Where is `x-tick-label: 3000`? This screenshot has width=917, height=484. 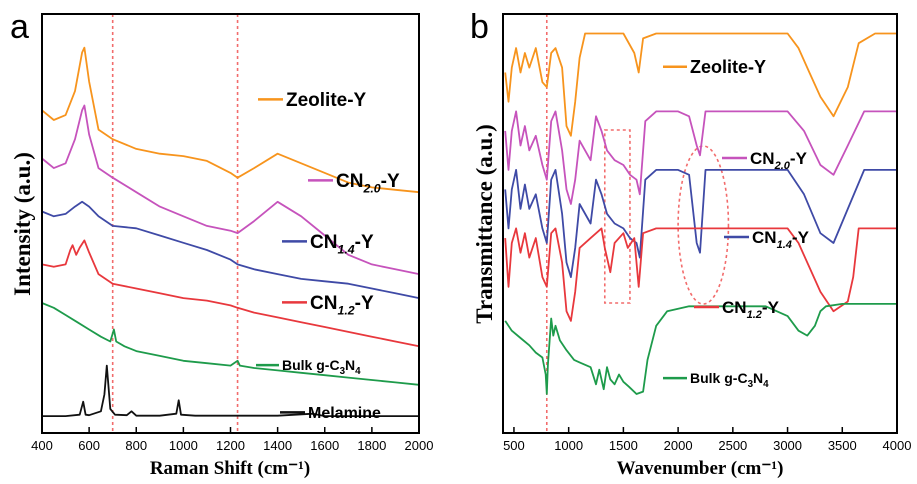 x-tick-label: 3000 is located at coordinates (787, 445).